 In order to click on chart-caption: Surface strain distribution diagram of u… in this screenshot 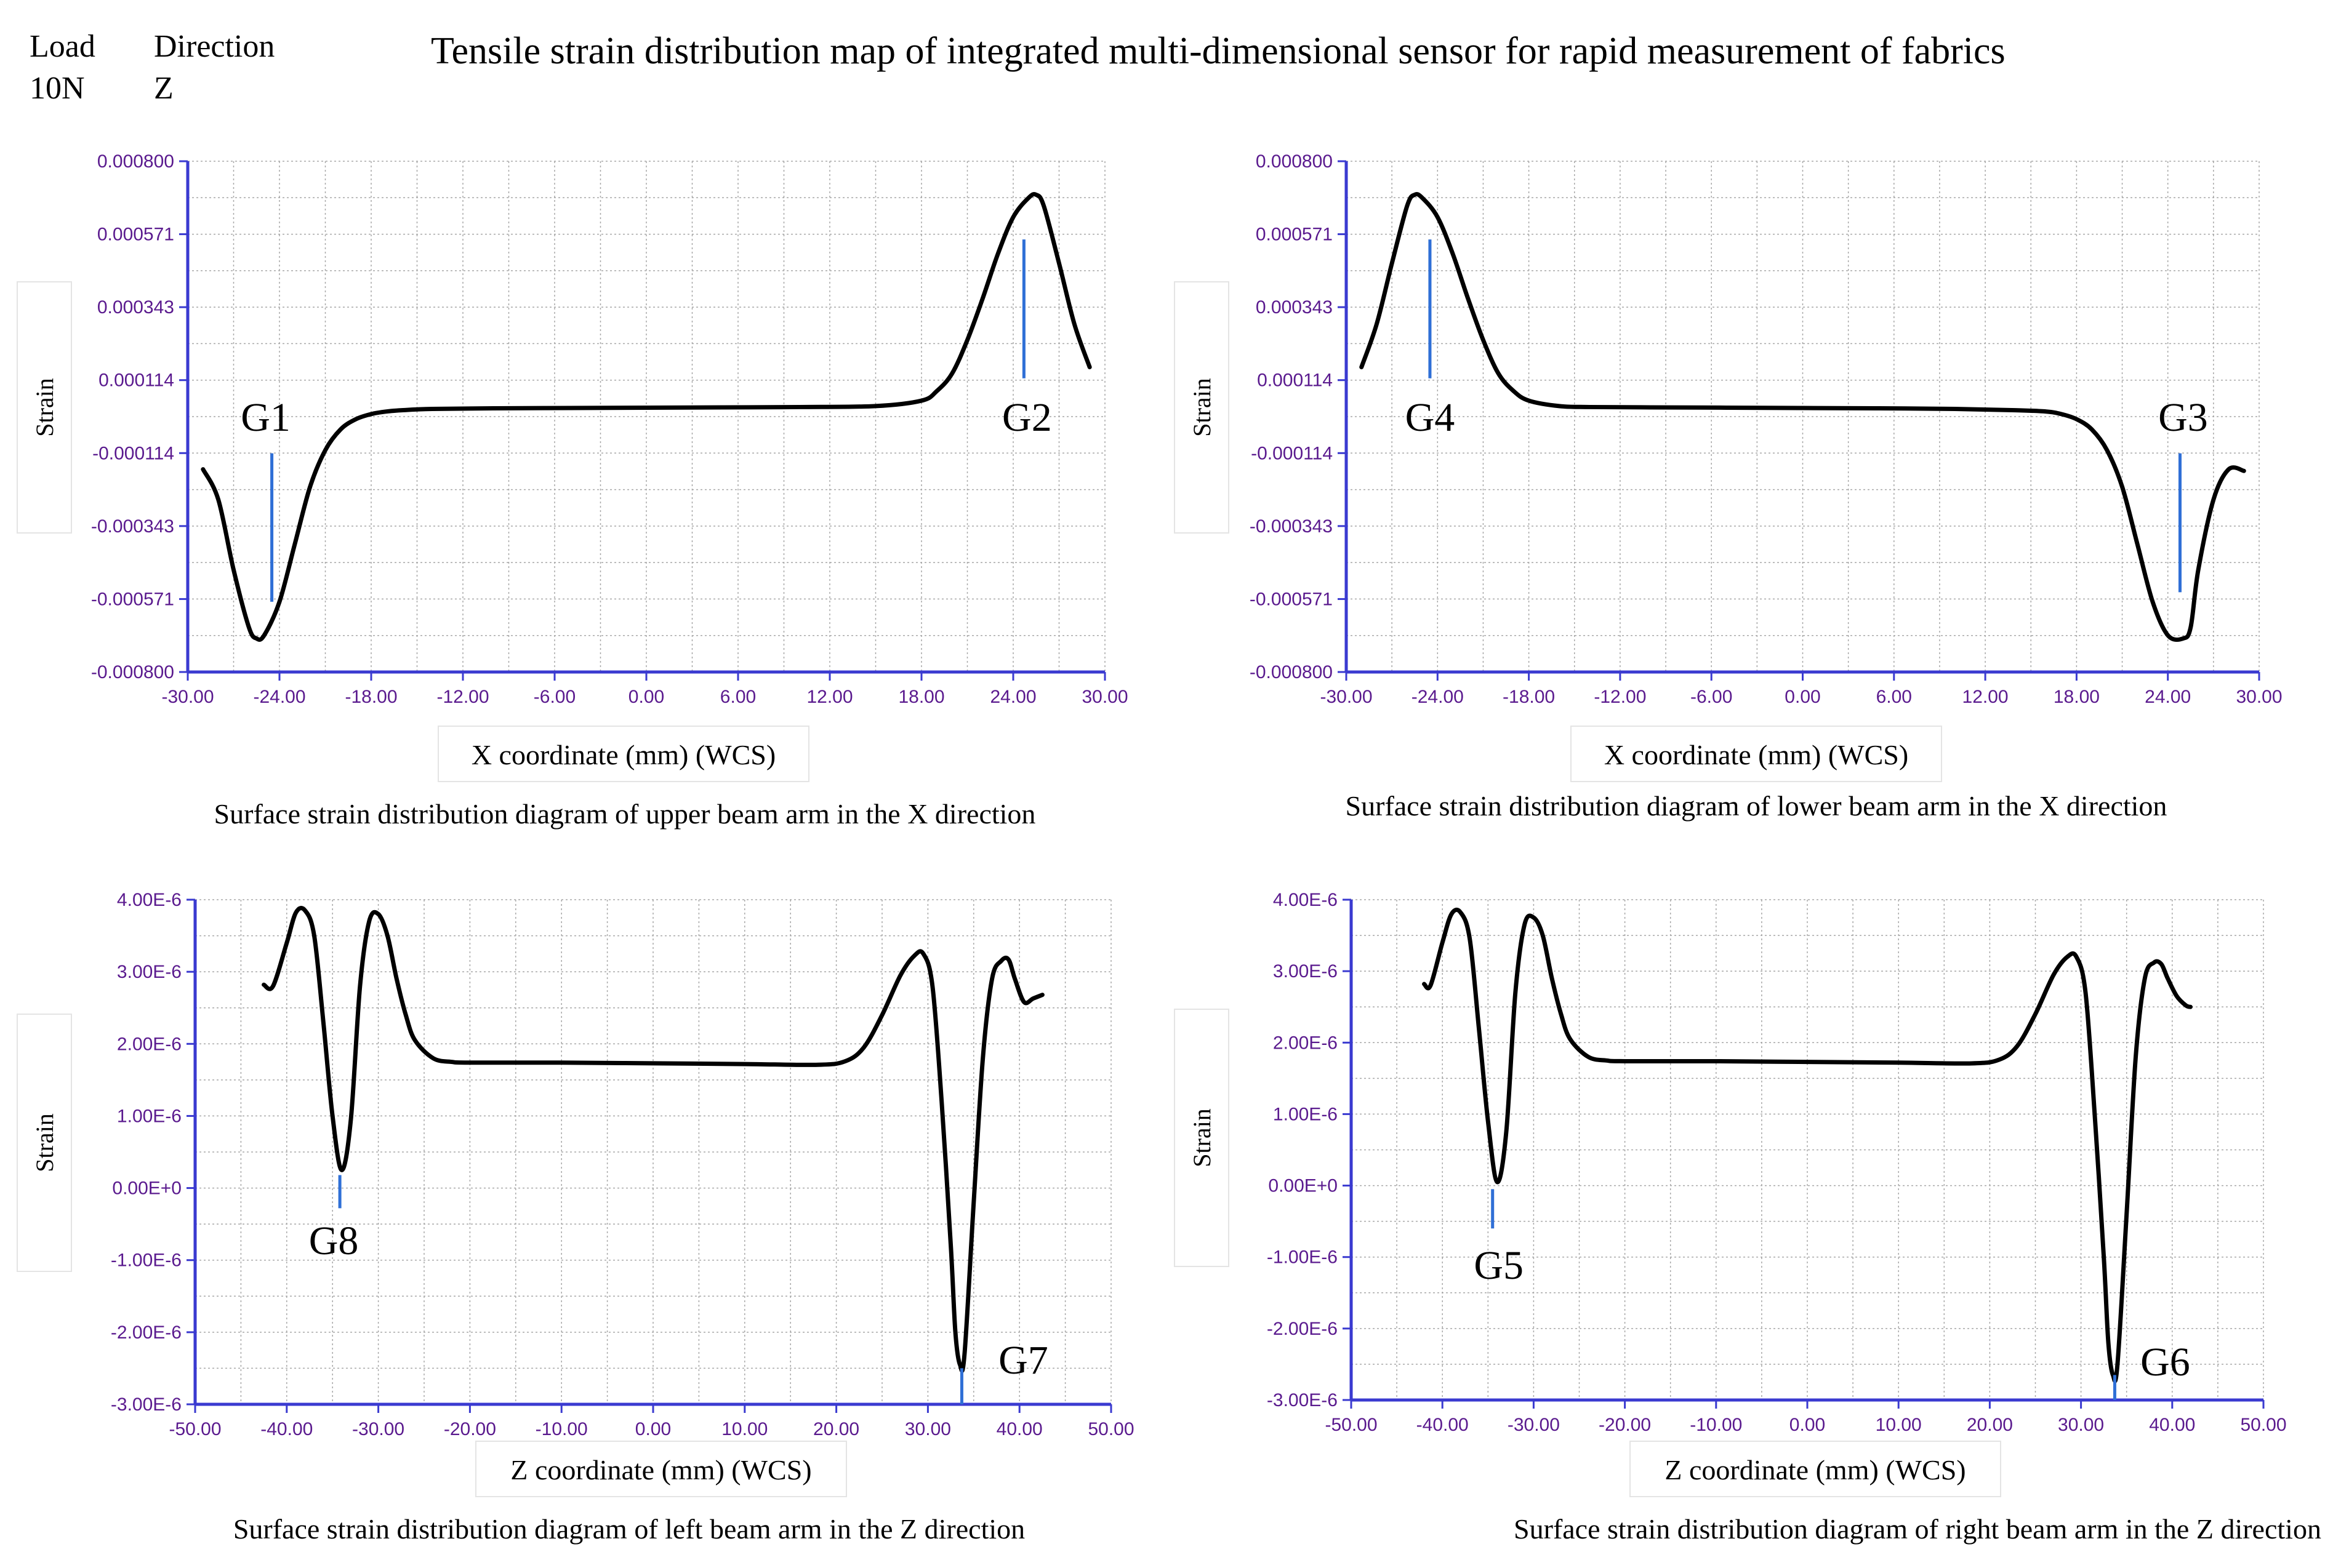, I will do `click(625, 814)`.